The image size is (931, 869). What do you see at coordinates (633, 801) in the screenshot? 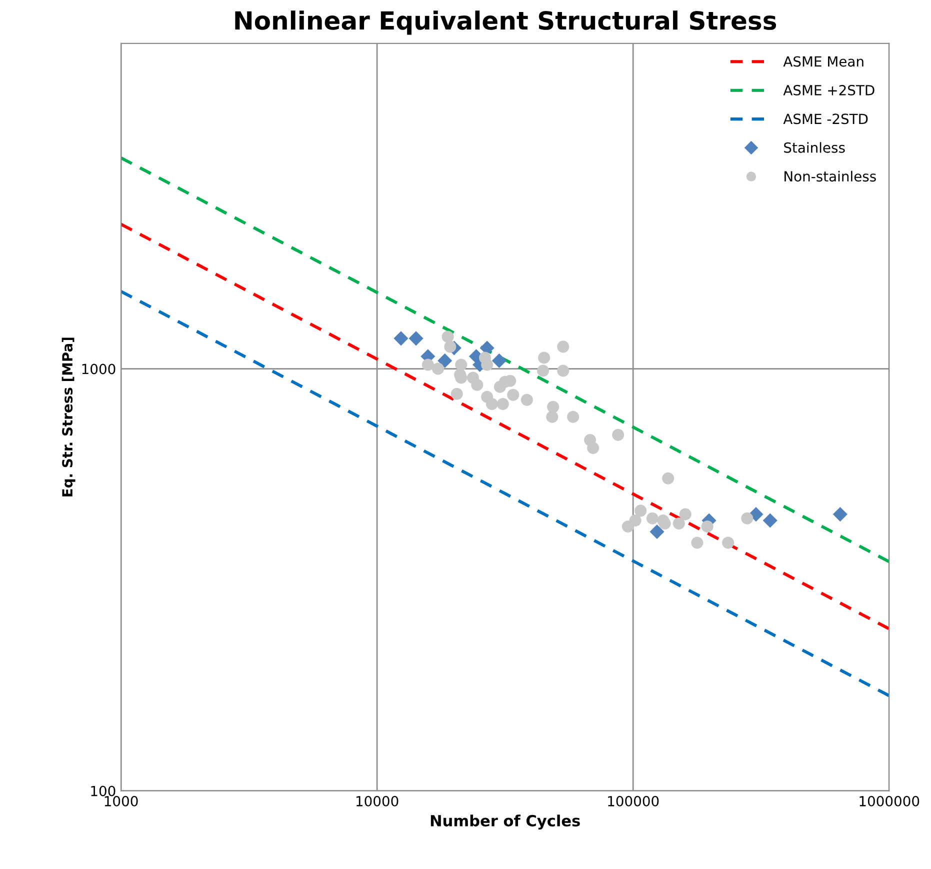
I see `x-tick-label: 100000` at bounding box center [633, 801].